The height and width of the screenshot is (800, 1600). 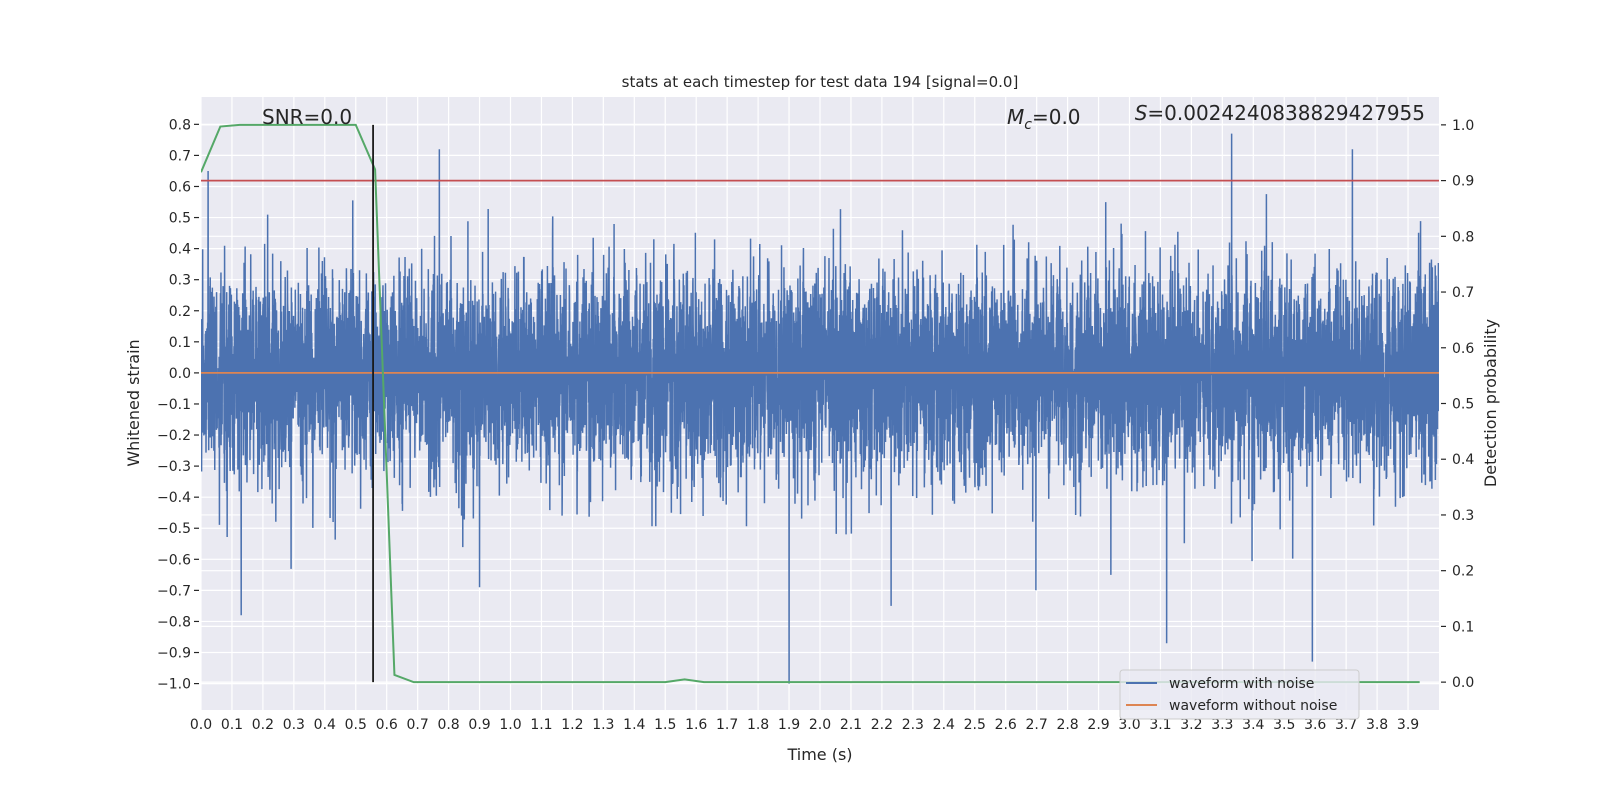 What do you see at coordinates (180, 219) in the screenshot?
I see `y-tick-label: 0.5` at bounding box center [180, 219].